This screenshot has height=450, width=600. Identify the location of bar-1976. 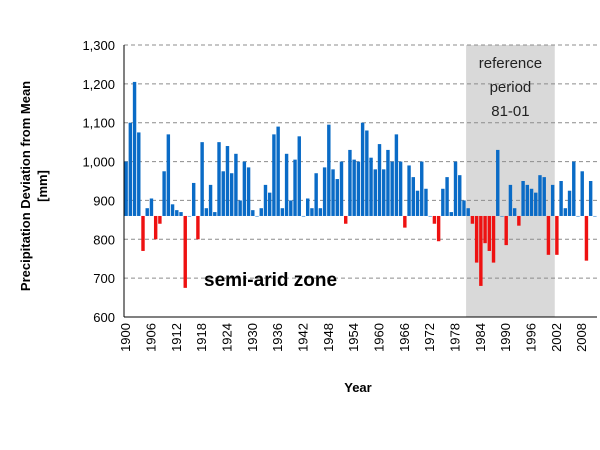
(447, 196).